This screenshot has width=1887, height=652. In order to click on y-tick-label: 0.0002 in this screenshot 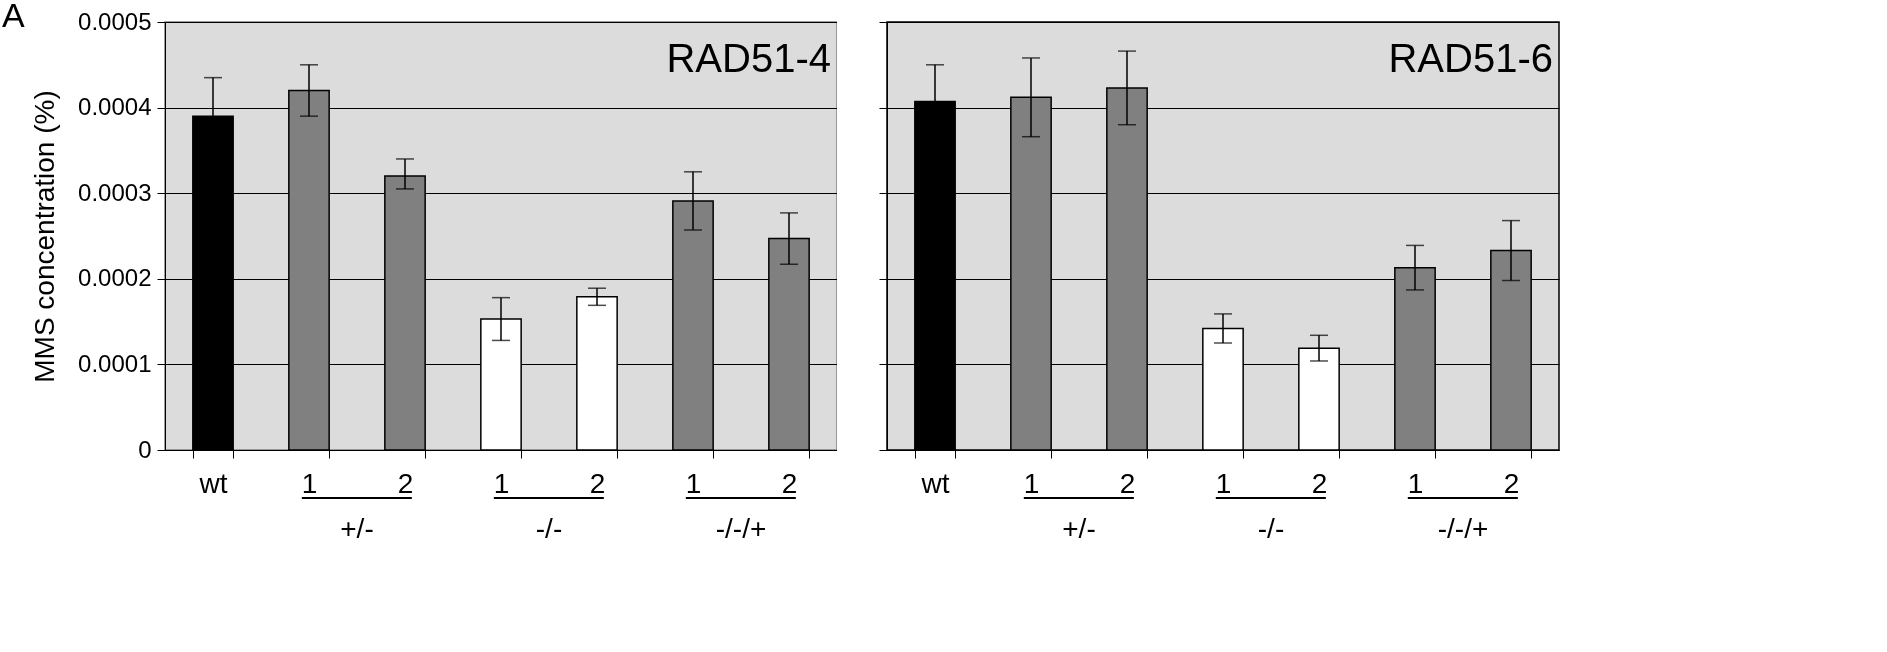, I will do `click(115, 278)`.